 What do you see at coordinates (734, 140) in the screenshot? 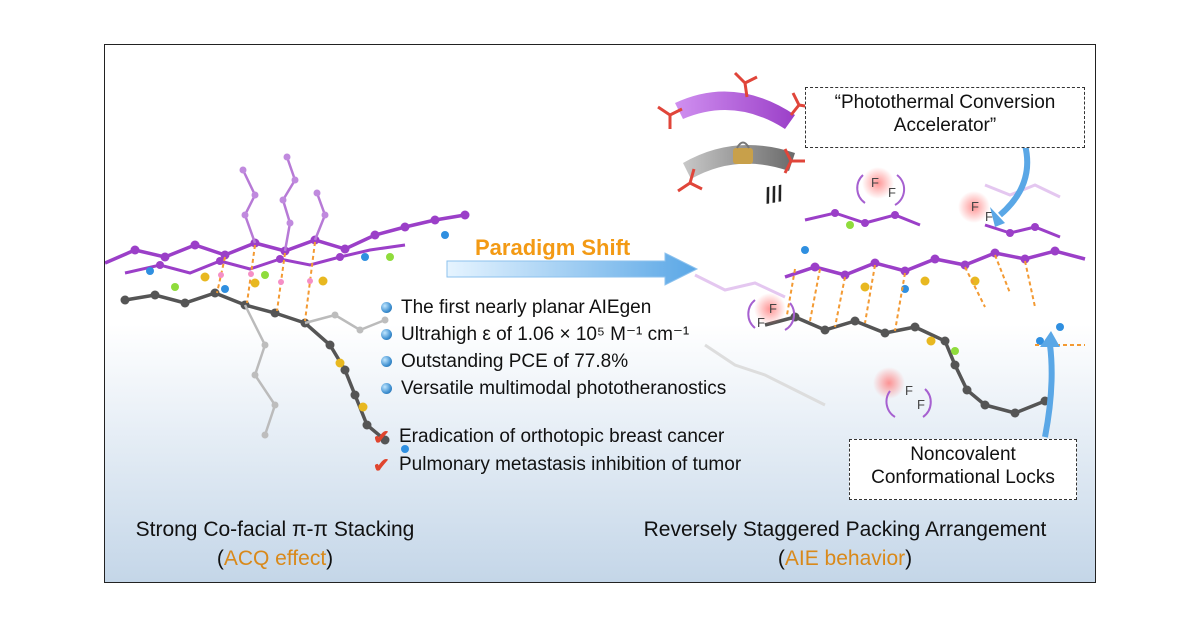
I see `molecular-rotor-icon: ///` at bounding box center [734, 140].